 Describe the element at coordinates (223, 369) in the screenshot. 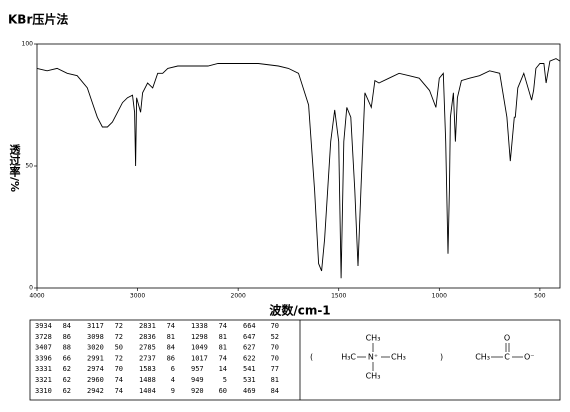

I see `table-cell: 14` at that location.